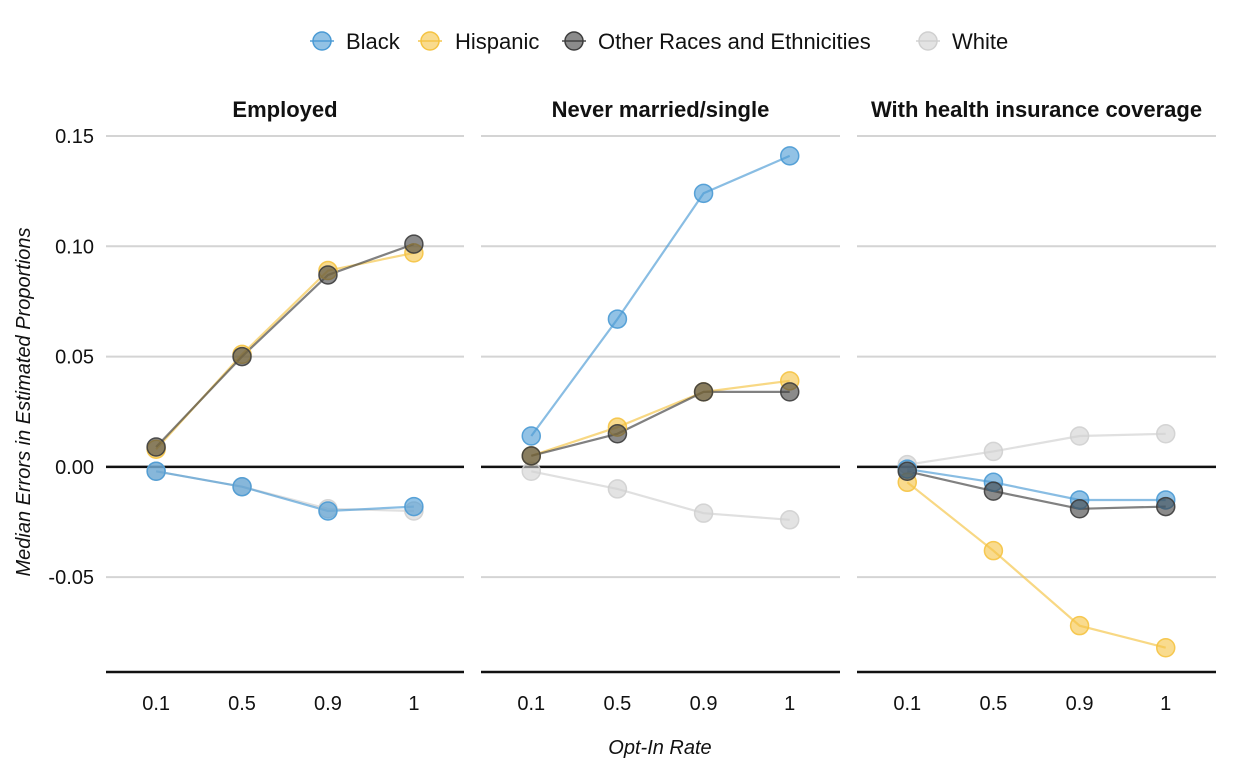 The width and height of the screenshot is (1248, 768). I want to click on series-line-white-never-married-single, so click(660, 495).